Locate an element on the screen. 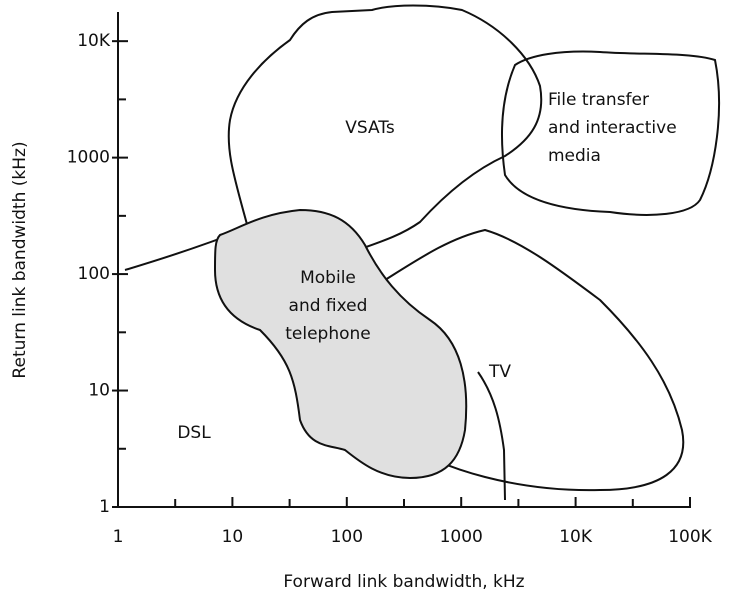 Image resolution: width=731 pixels, height=601 pixels. region-label: TV is located at coordinates (499, 372).